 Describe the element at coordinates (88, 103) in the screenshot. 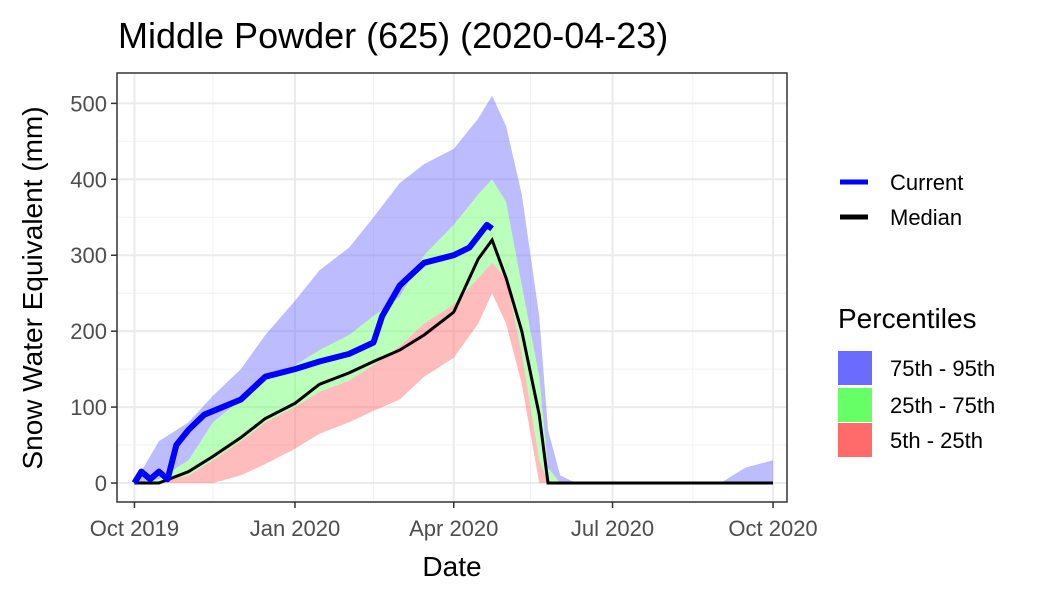

I see `y-tick-label: 500` at that location.